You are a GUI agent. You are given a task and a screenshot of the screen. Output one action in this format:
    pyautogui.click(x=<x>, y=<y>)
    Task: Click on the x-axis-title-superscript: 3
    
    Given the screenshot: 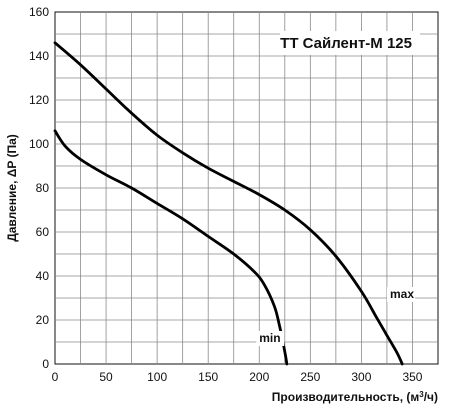 What is the action you would take?
    pyautogui.click(x=421, y=394)
    